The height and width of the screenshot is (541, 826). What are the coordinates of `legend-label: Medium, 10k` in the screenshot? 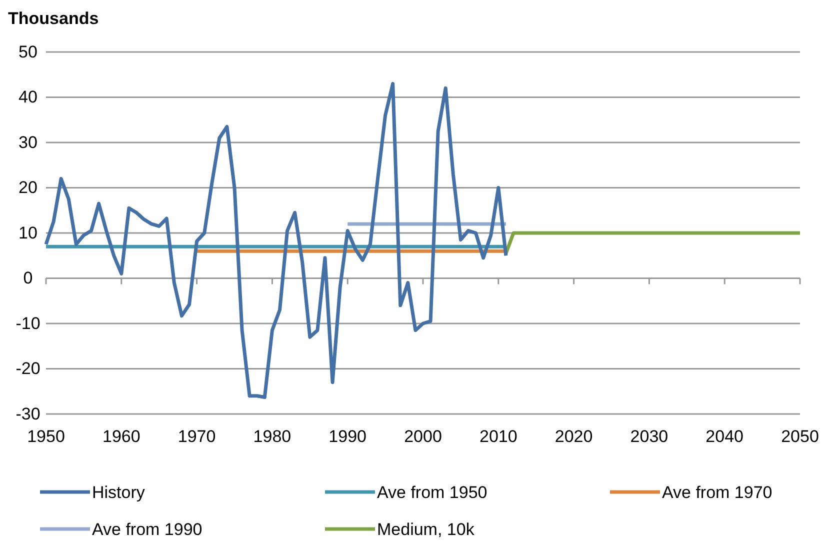 It's located at (426, 529).